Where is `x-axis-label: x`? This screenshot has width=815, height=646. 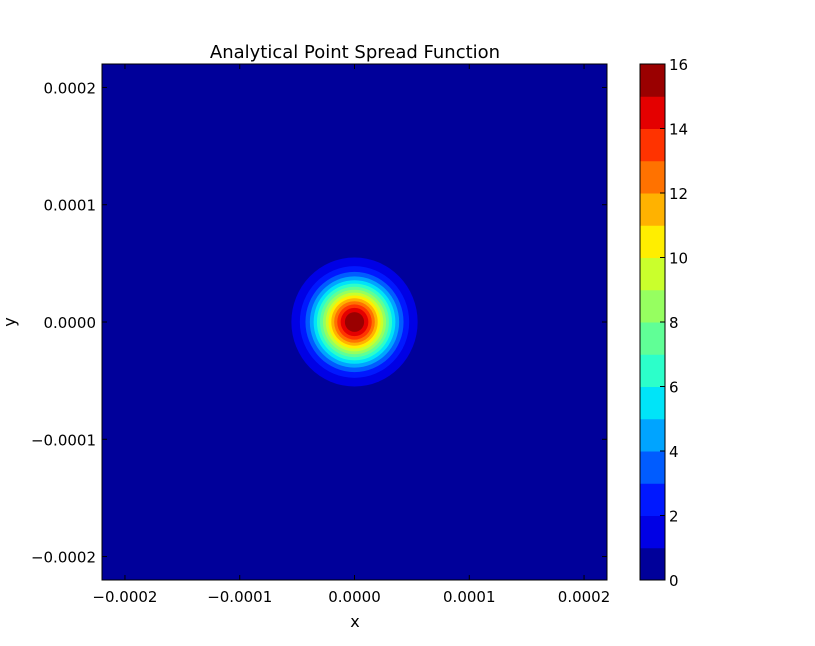
x-axis-label: x is located at coordinates (354, 621).